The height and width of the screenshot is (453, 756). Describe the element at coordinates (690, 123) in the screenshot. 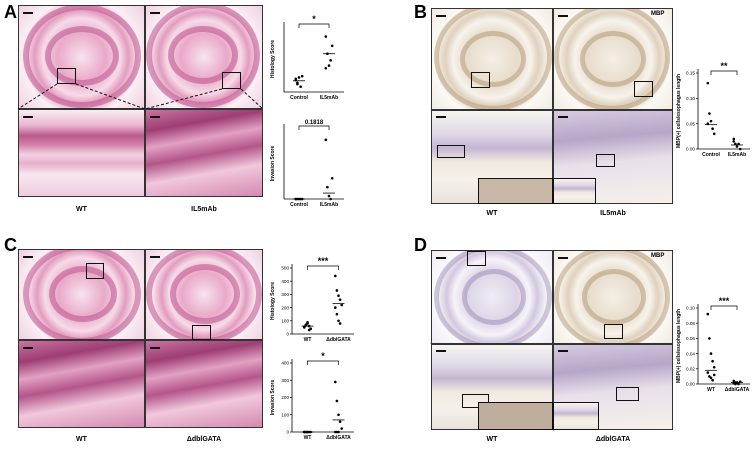

I see `y-tick-label: 0.05` at that location.